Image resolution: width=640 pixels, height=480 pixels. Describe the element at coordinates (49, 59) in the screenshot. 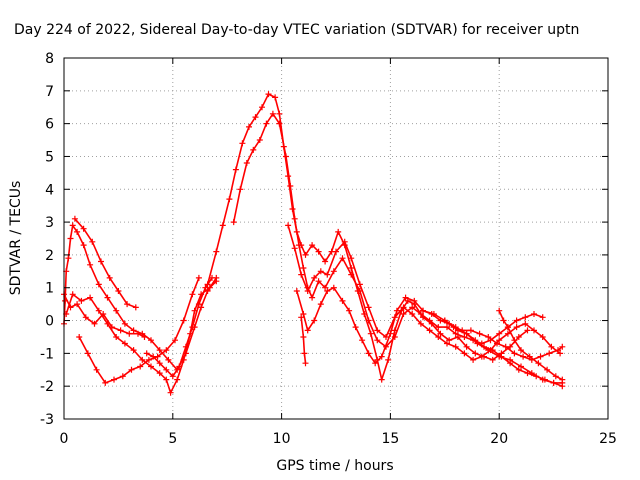

I see `y-tick-label: 8` at that location.